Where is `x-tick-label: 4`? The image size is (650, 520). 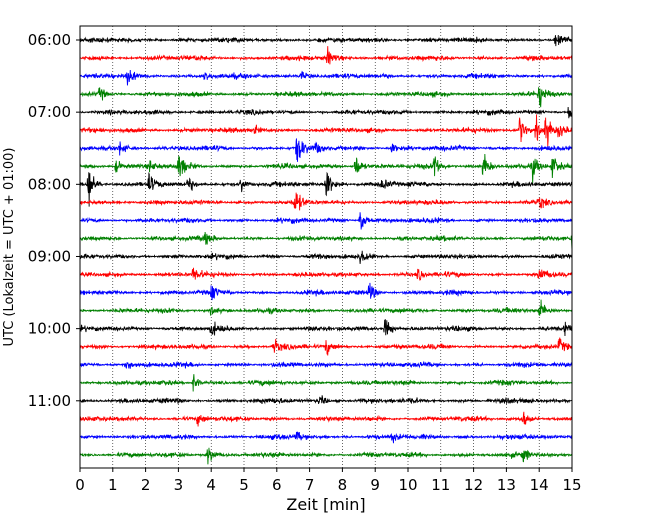
x-tick-label: 4 is located at coordinates (211, 485).